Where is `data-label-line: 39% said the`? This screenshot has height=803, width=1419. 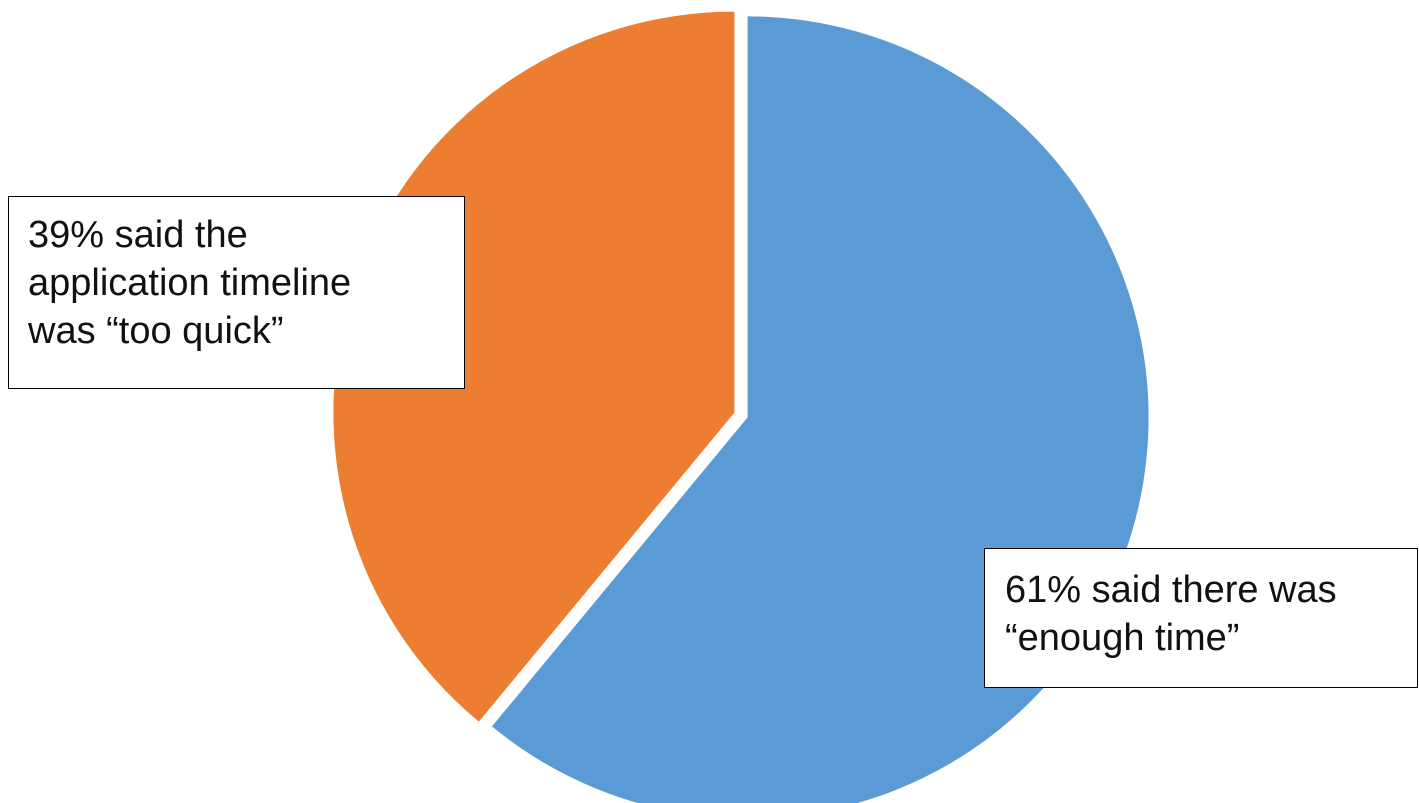
data-label-line: 39% said the is located at coordinates (138, 235).